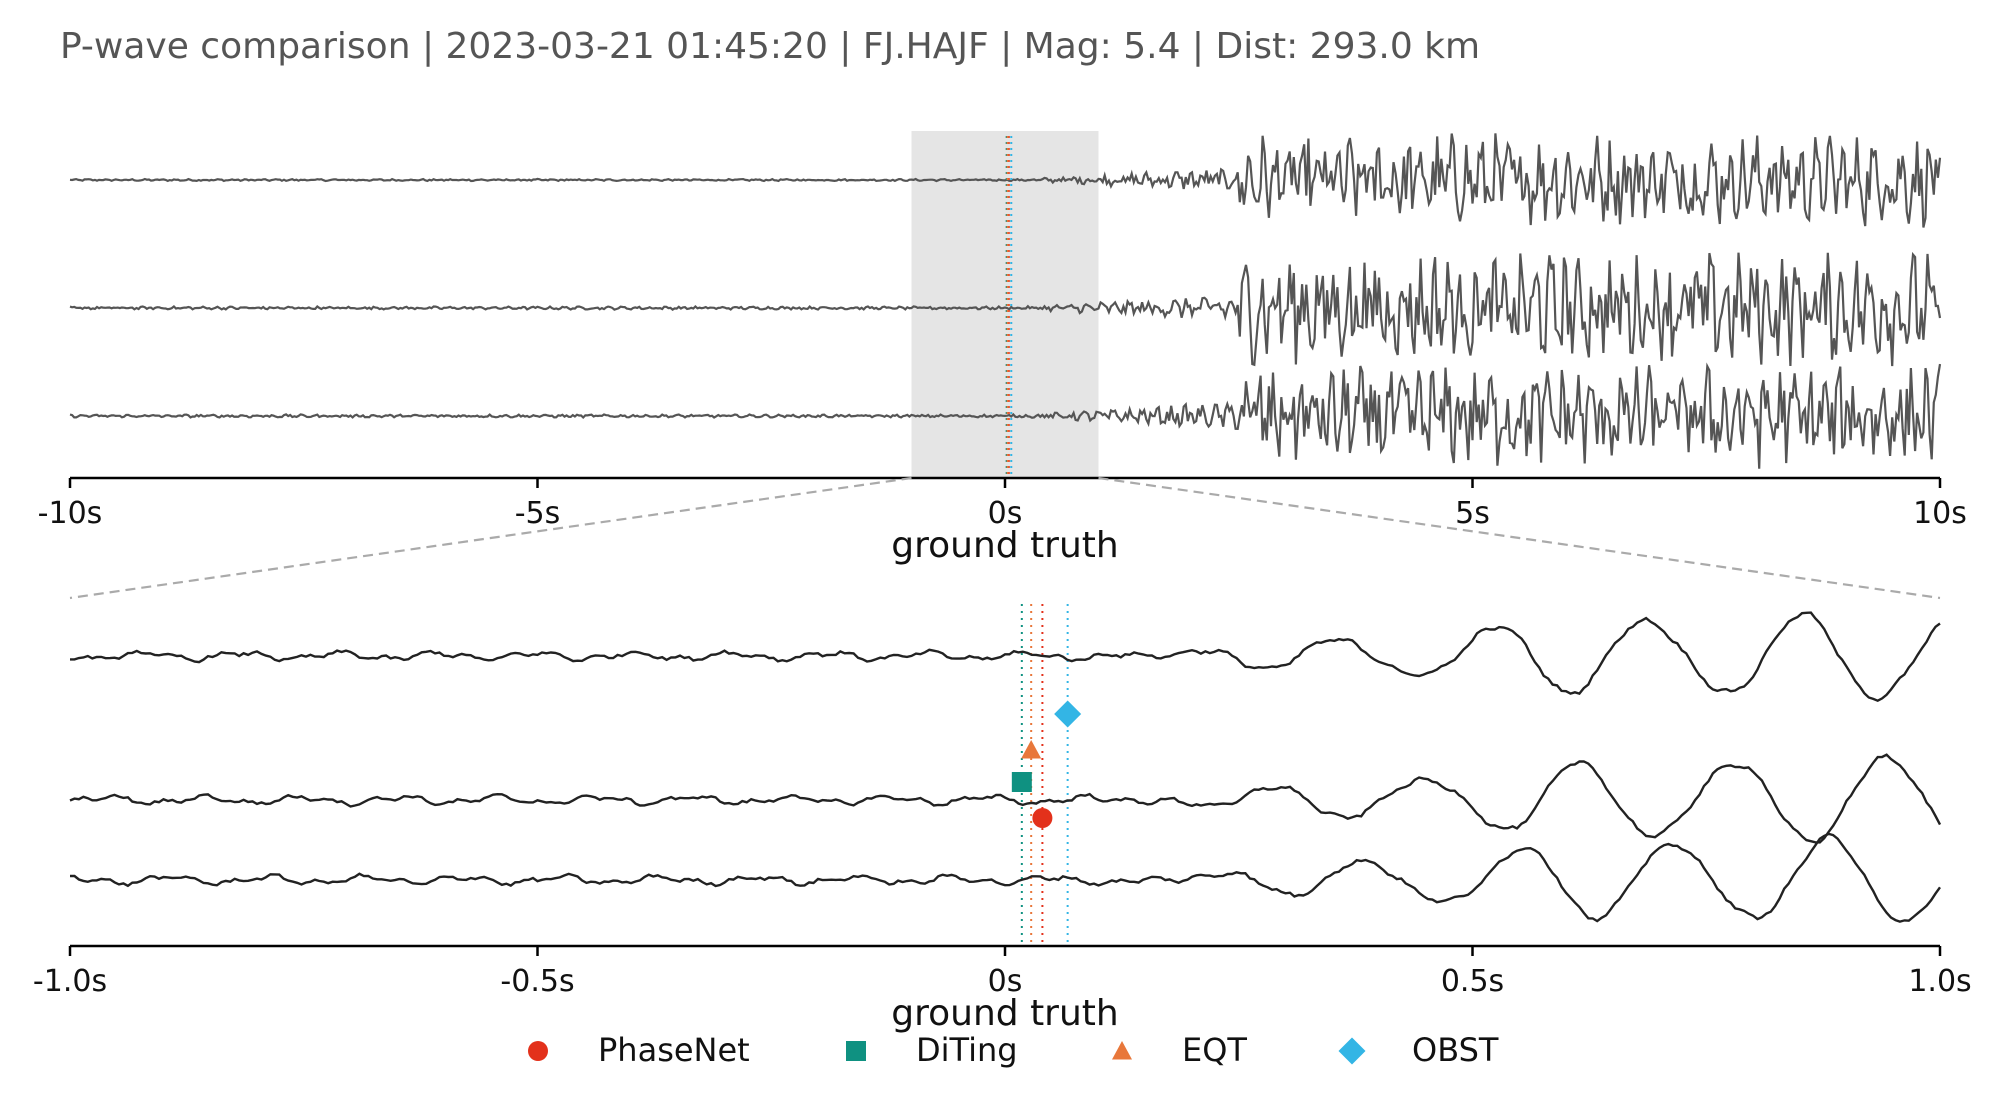 Image resolution: width=1996 pixels, height=1108 pixels. Describe the element at coordinates (538, 1051) in the screenshot. I see `legend-marker-phasenet` at that location.